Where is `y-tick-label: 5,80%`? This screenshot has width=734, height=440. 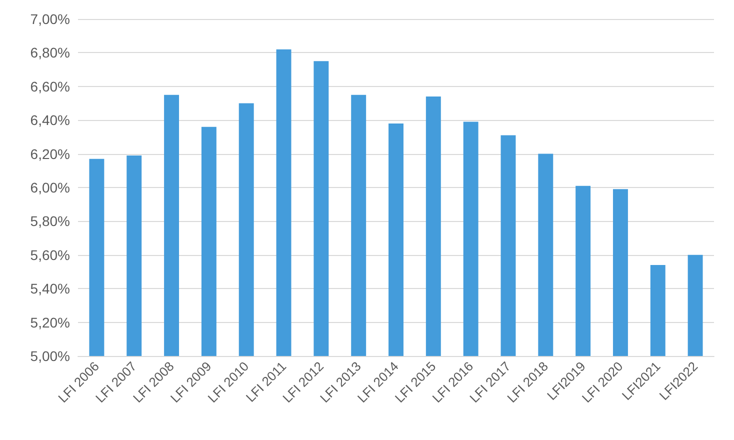
y-tick-label: 5,80% is located at coordinates (50, 221).